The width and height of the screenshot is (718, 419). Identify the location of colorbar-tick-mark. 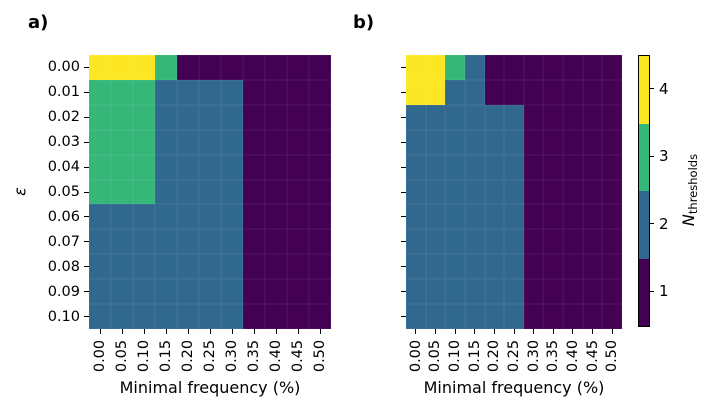
(652, 291).